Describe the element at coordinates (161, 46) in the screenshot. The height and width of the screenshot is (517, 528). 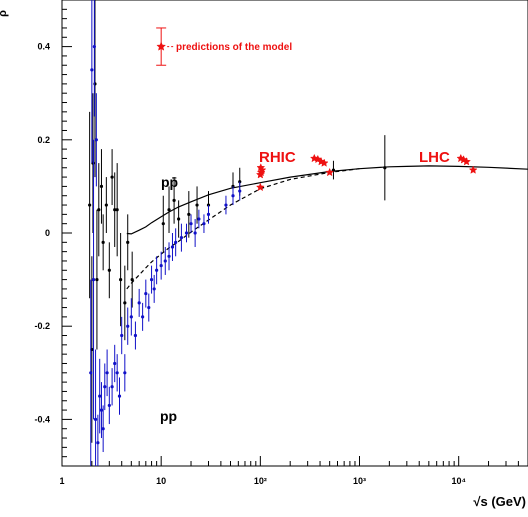
I see `legend-star` at that location.